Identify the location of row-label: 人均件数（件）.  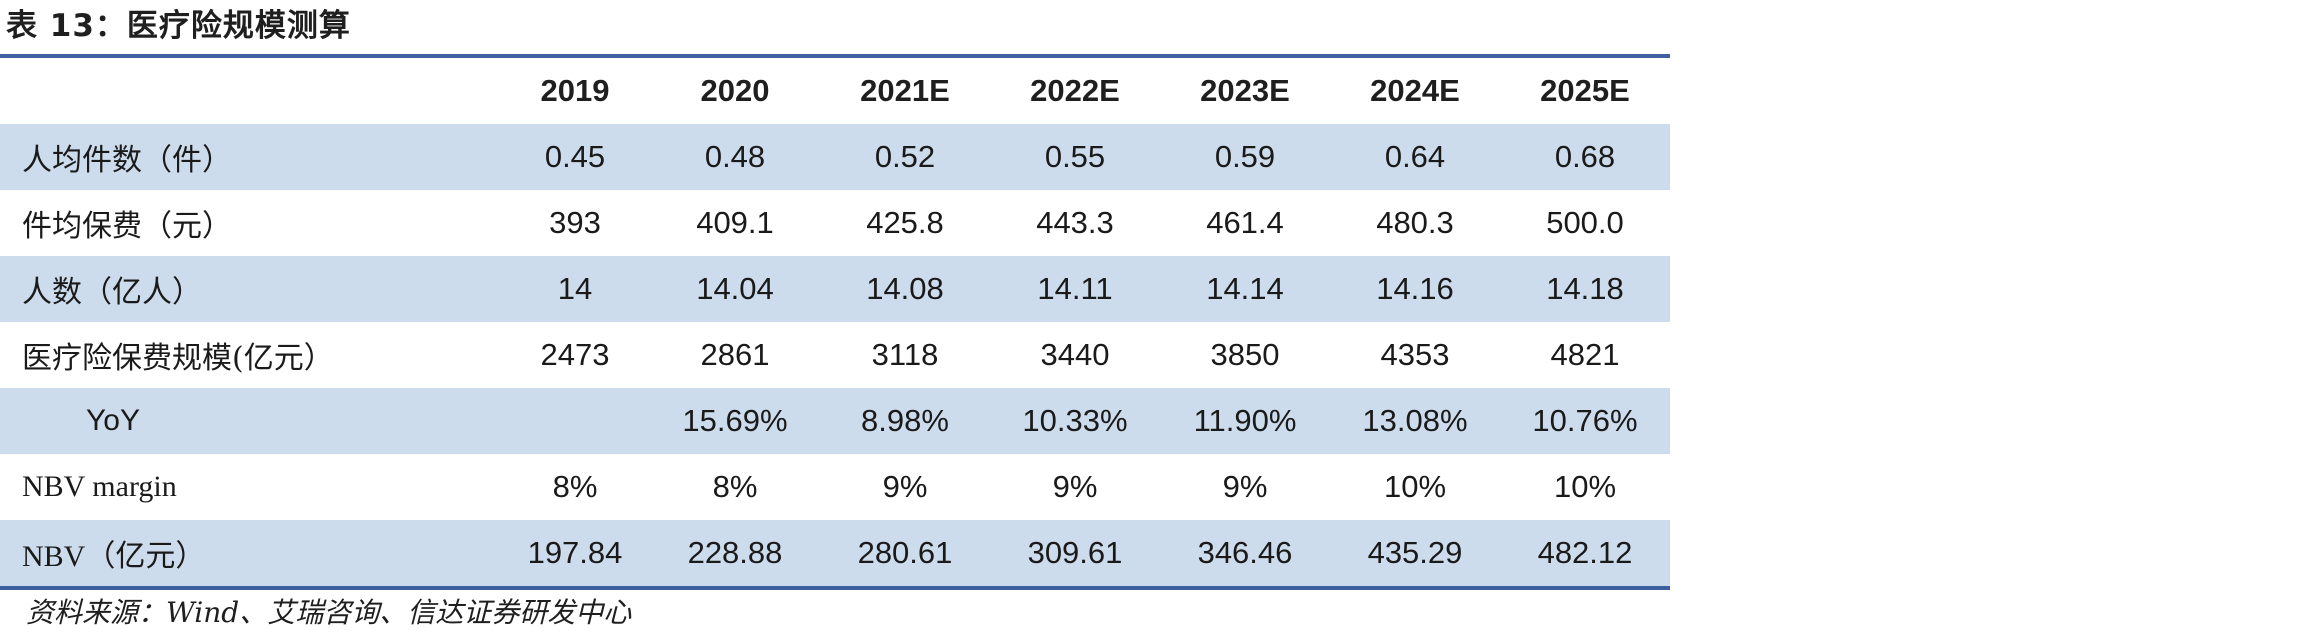
(250, 157).